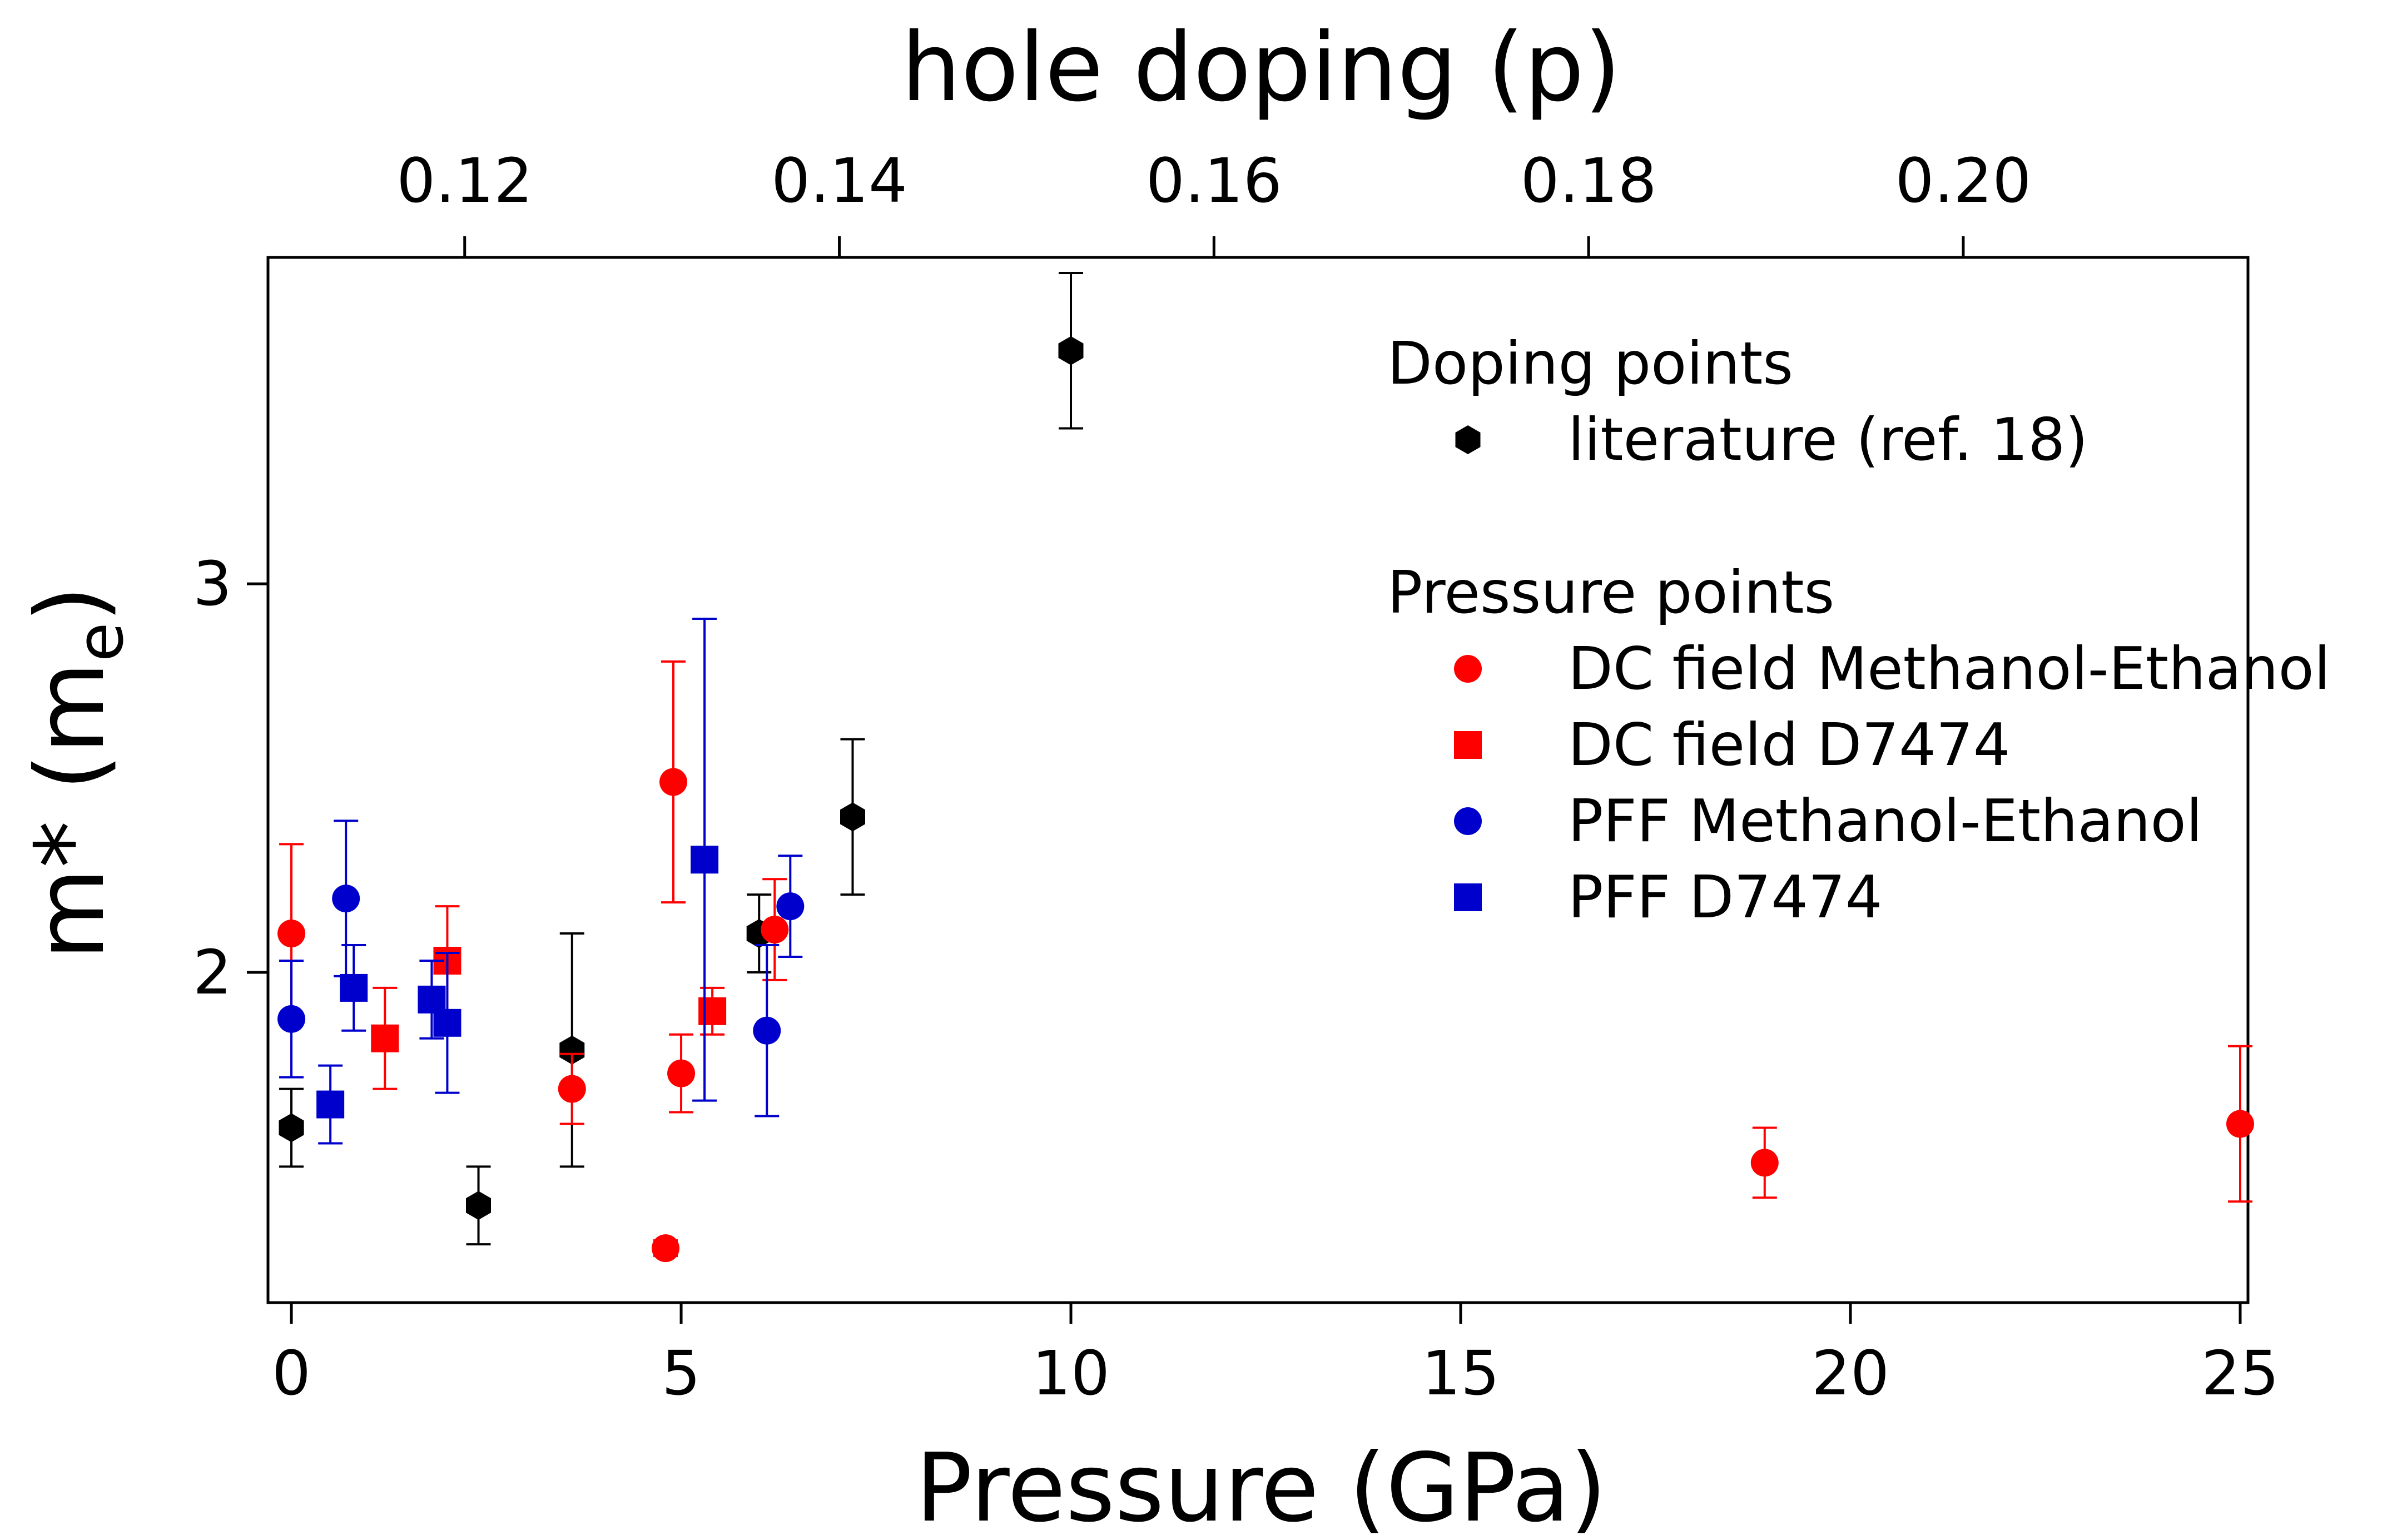  Describe the element at coordinates (1850, 1373) in the screenshot. I see `x-tick-label: 20` at that location.